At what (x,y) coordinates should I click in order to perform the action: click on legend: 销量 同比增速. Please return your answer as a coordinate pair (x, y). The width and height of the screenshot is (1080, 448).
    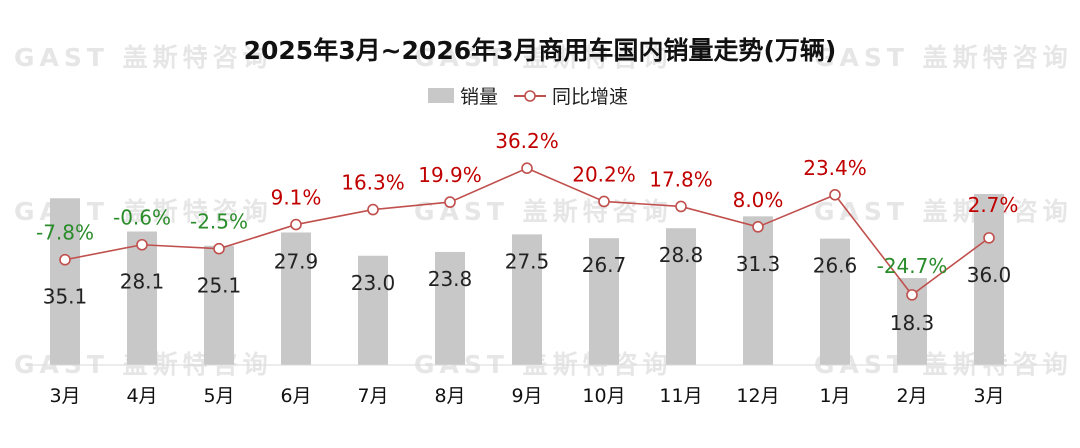
    Looking at the image, I should click on (528, 97).